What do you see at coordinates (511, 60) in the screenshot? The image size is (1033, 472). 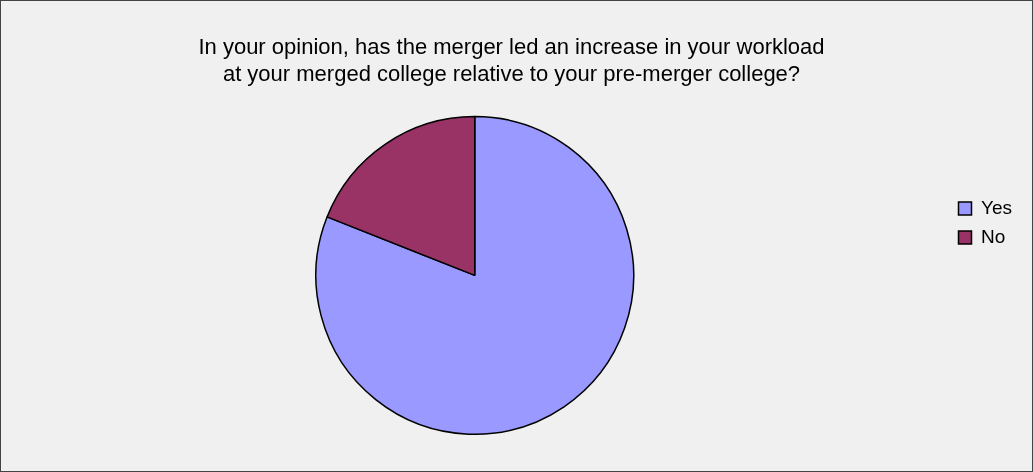 I see `chart-title: In your opinion, has the merger led an increase in your workload at your merged college relative to your pre-merger college?` at bounding box center [511, 60].